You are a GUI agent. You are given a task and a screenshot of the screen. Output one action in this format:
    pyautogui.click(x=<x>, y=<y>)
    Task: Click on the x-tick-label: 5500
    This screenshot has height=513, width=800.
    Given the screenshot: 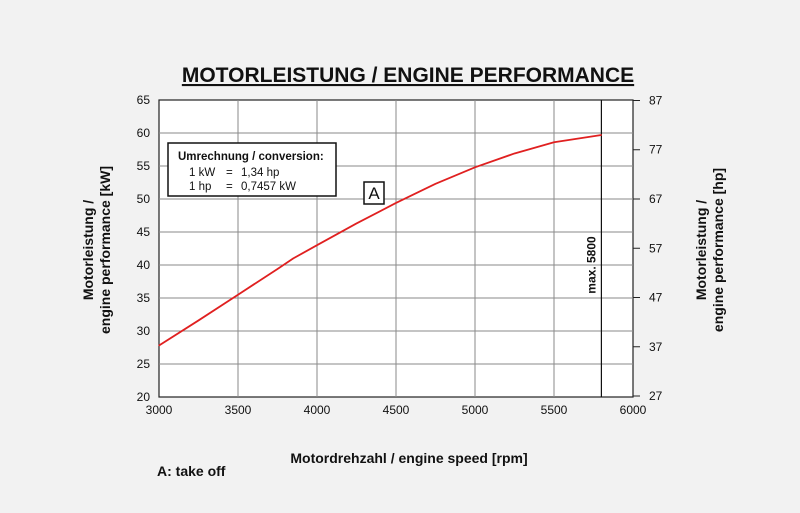 What is the action you would take?
    pyautogui.click(x=554, y=410)
    